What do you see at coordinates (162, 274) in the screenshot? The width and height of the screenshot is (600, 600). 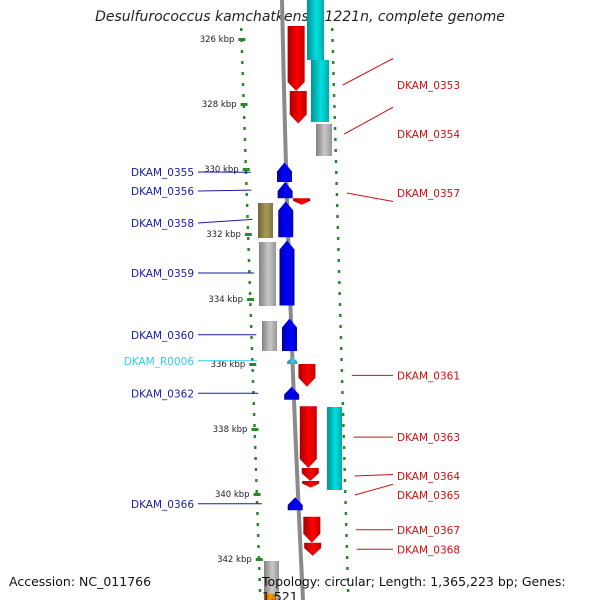 I see `gene-label-dkam_0359: DKAM_0359` at bounding box center [162, 274].